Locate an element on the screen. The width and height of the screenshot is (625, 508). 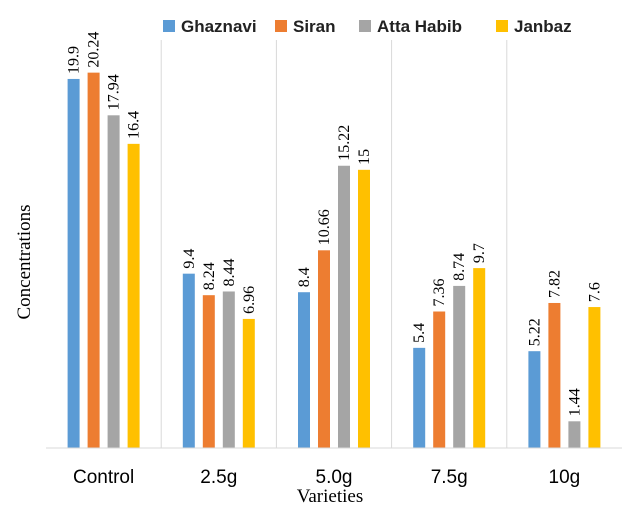
bar-atta-habib-7-5g is located at coordinates (459, 366).